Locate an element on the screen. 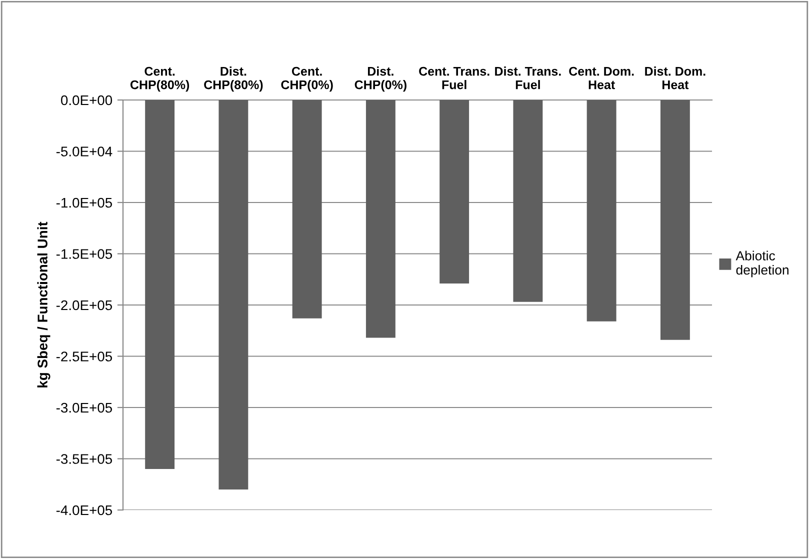  x-tick-label: Cent. Trans. Fuel is located at coordinates (454, 78).